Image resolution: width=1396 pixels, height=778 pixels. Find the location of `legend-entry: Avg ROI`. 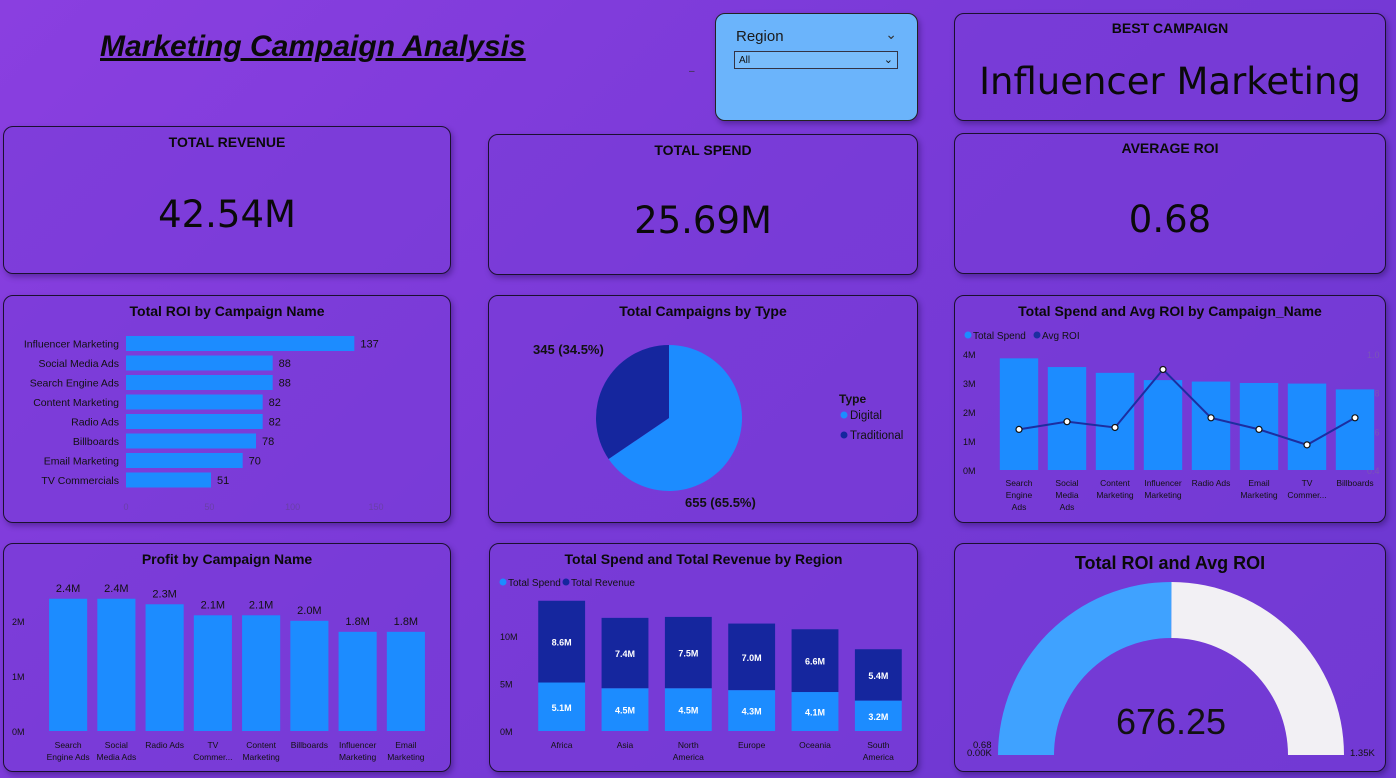

legend-entry: Avg ROI is located at coordinates (1061, 336).